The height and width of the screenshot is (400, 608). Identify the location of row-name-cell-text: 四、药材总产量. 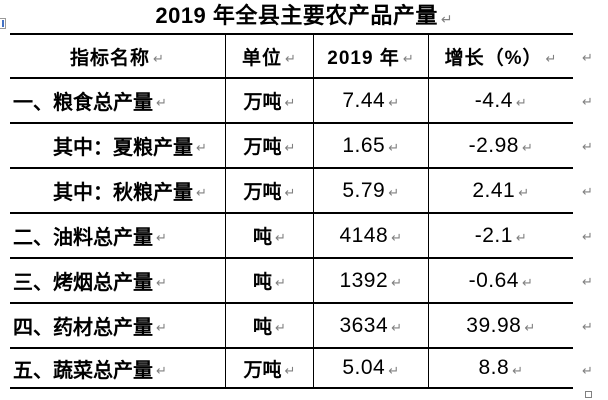
(83, 328).